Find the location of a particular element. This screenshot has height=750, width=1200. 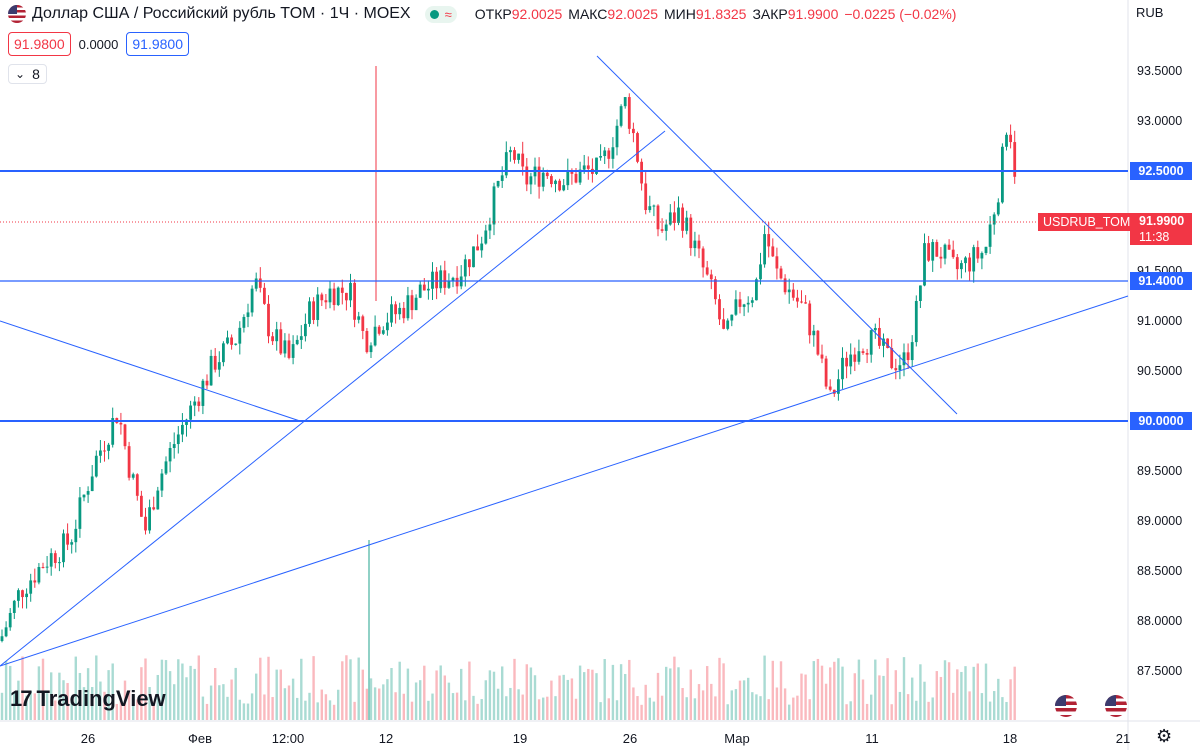

spread-value: 0.0000 is located at coordinates (98, 44).